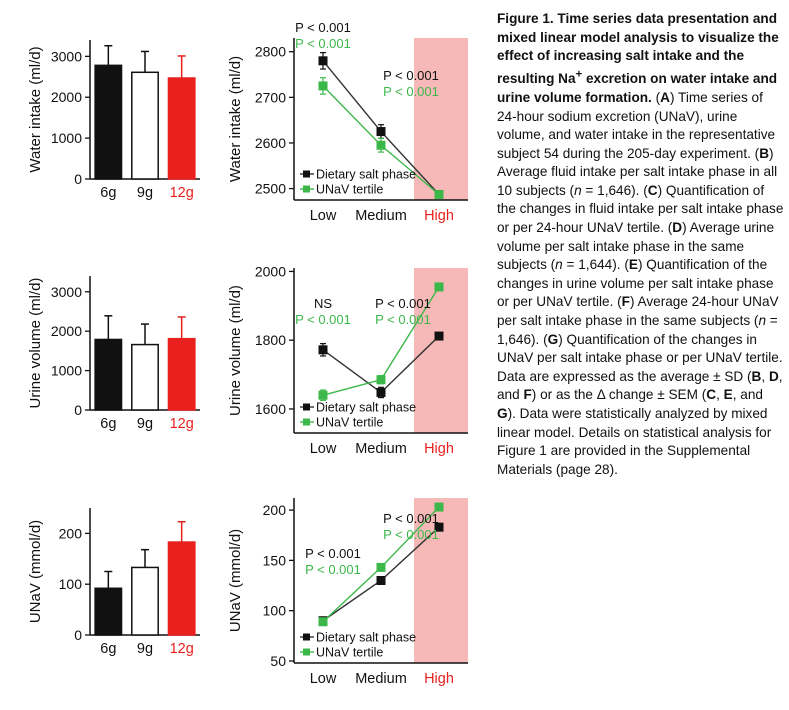  Describe the element at coordinates (765, 376) in the screenshot. I see `caption-part: ,` at that location.